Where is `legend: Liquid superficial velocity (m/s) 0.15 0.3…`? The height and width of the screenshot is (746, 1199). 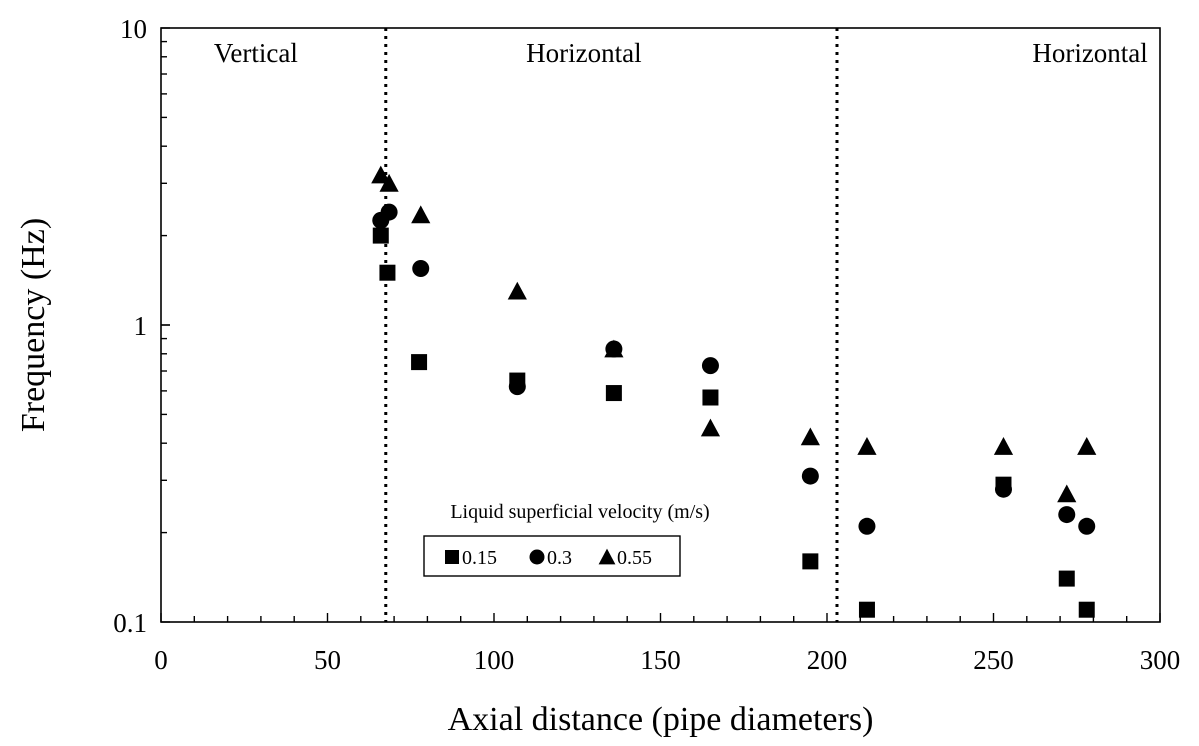
legend: Liquid superficial velocity (m/s) 0.15 0.3… is located at coordinates (566, 539).